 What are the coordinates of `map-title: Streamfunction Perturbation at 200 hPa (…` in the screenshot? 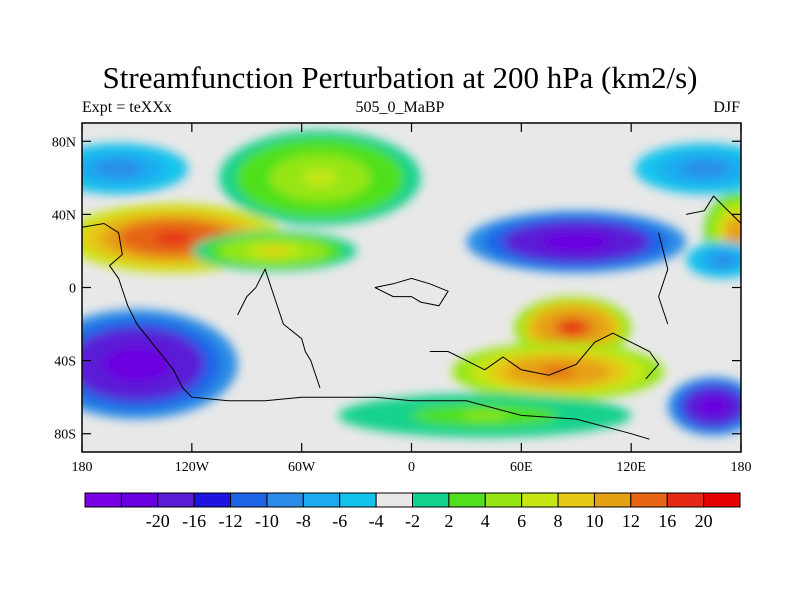 It's located at (400, 77).